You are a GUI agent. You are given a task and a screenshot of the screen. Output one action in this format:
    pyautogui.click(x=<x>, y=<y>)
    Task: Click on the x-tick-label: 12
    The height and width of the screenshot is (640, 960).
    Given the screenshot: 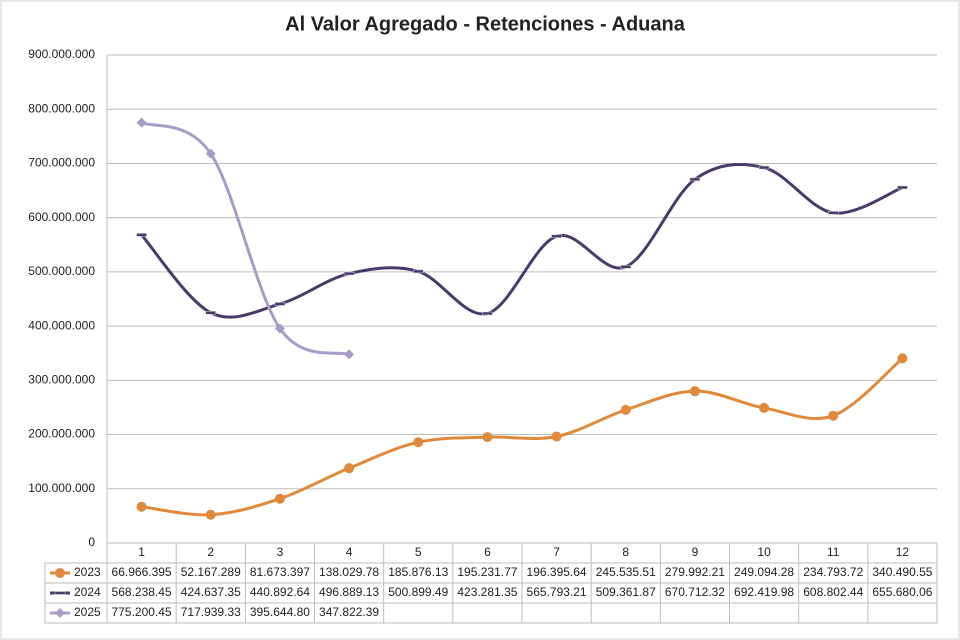 What is the action you would take?
    pyautogui.click(x=903, y=552)
    